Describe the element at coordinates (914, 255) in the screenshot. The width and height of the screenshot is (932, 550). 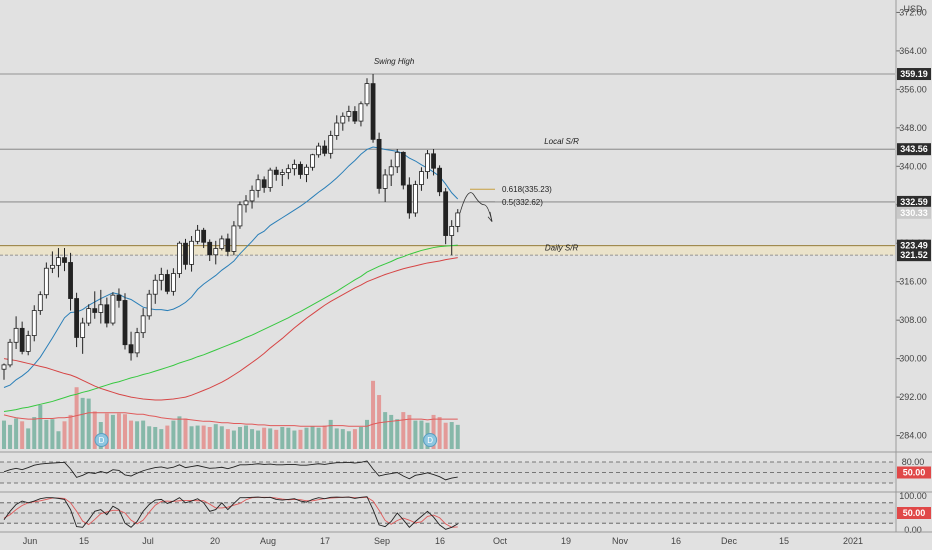
I see `price-badge-label: 321.52` at that location.